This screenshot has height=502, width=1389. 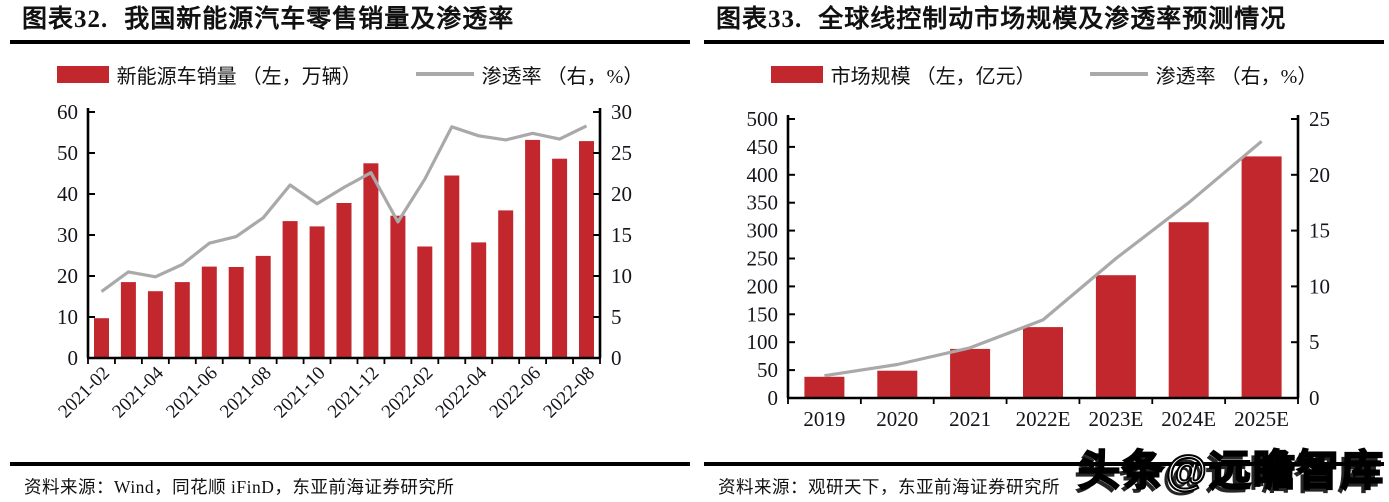 What do you see at coordinates (462, 392) in the screenshot?
I see `x-tick-label: 2022-04` at bounding box center [462, 392].